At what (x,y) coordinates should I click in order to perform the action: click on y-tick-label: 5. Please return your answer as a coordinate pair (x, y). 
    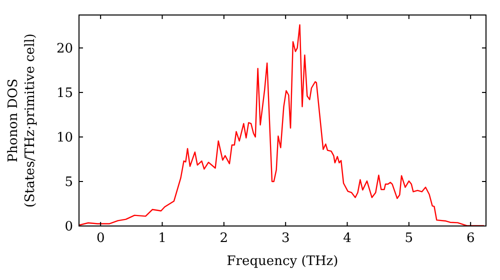
    Looking at the image, I should click on (68, 182).